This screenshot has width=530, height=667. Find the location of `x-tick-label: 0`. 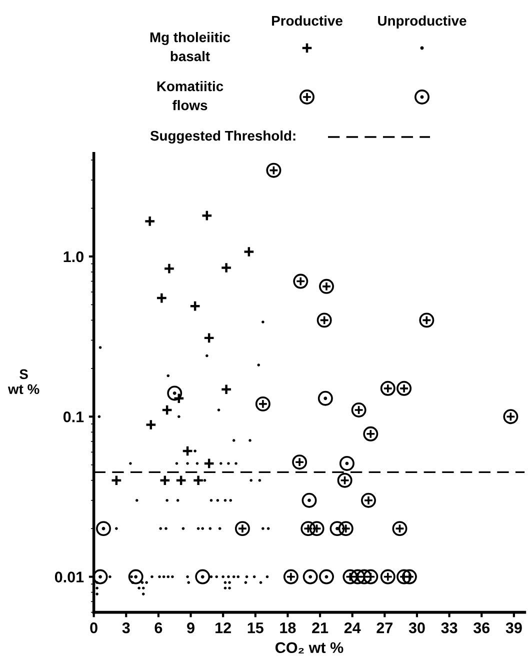

x-tick-label: 0 is located at coordinates (94, 628).